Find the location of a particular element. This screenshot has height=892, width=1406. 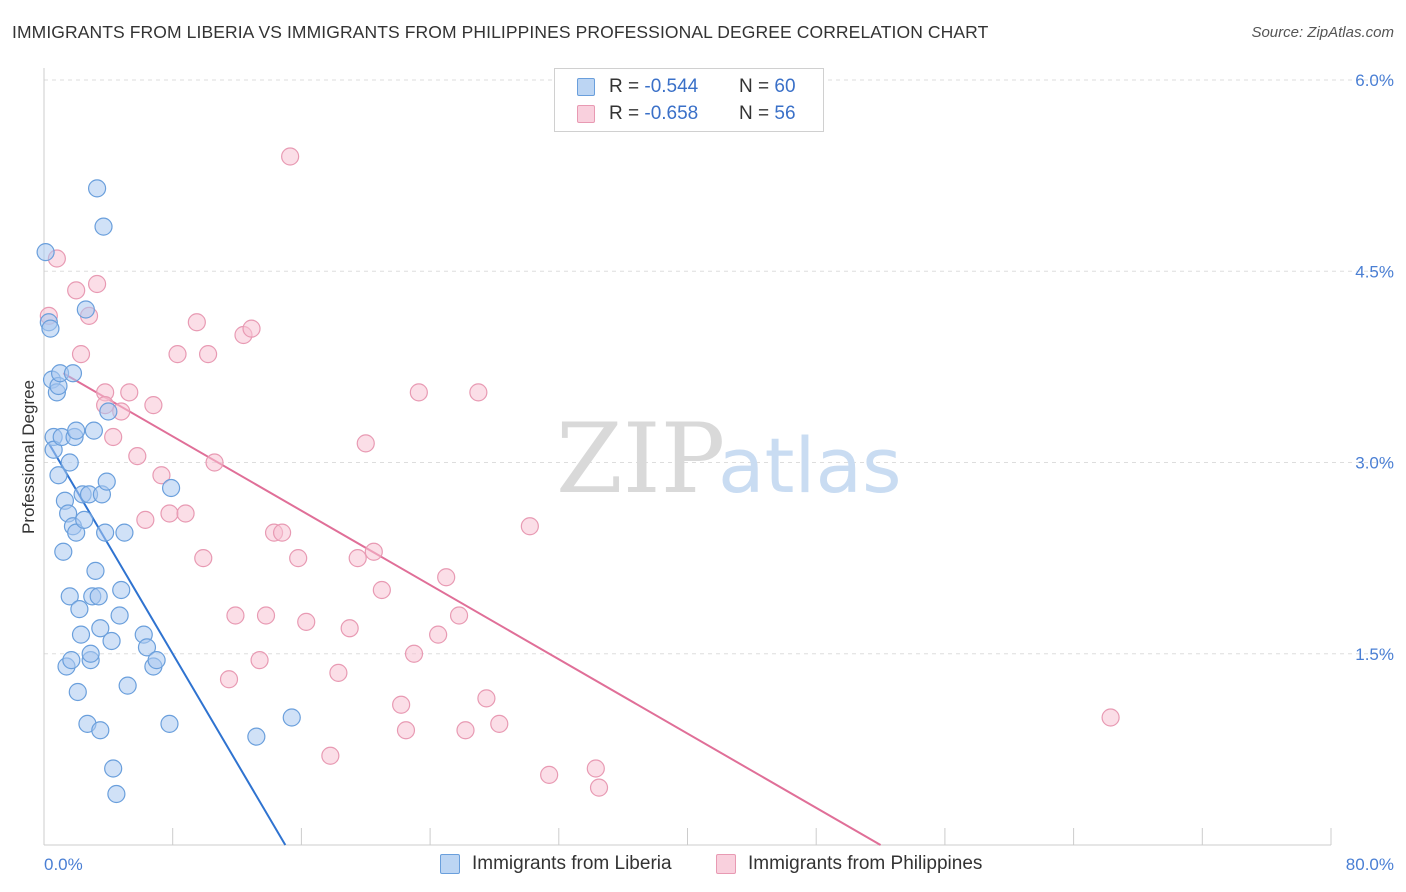

legend-n-liberia: N = 60 is located at coordinates (767, 87).